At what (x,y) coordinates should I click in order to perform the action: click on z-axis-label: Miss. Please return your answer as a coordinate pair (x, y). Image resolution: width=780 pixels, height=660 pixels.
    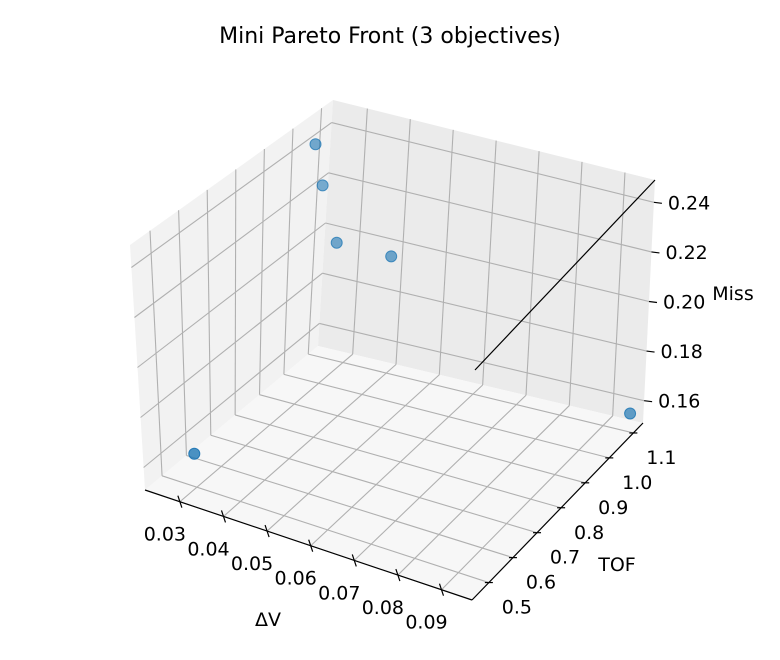
    Looking at the image, I should click on (732, 294).